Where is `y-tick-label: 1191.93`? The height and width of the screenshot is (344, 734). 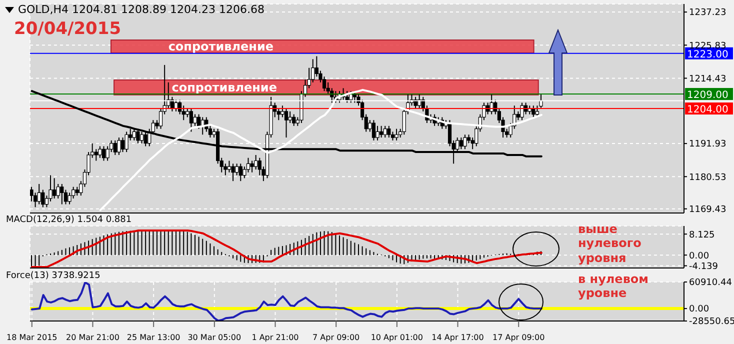
y-tick-label: 1191.93 is located at coordinates (707, 145).